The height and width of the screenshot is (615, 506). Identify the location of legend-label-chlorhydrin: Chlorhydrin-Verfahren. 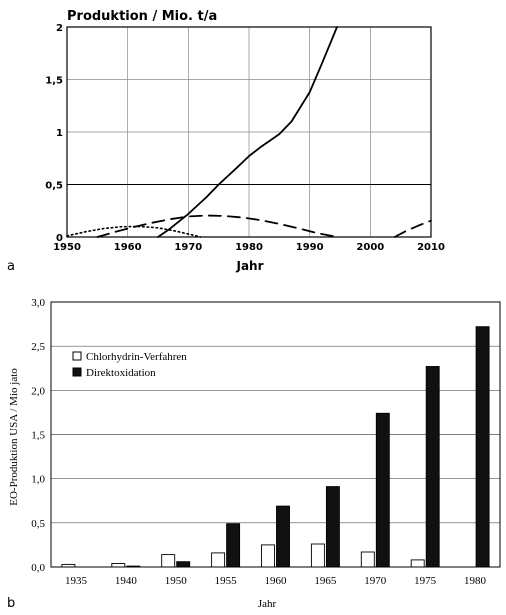
(136, 357).